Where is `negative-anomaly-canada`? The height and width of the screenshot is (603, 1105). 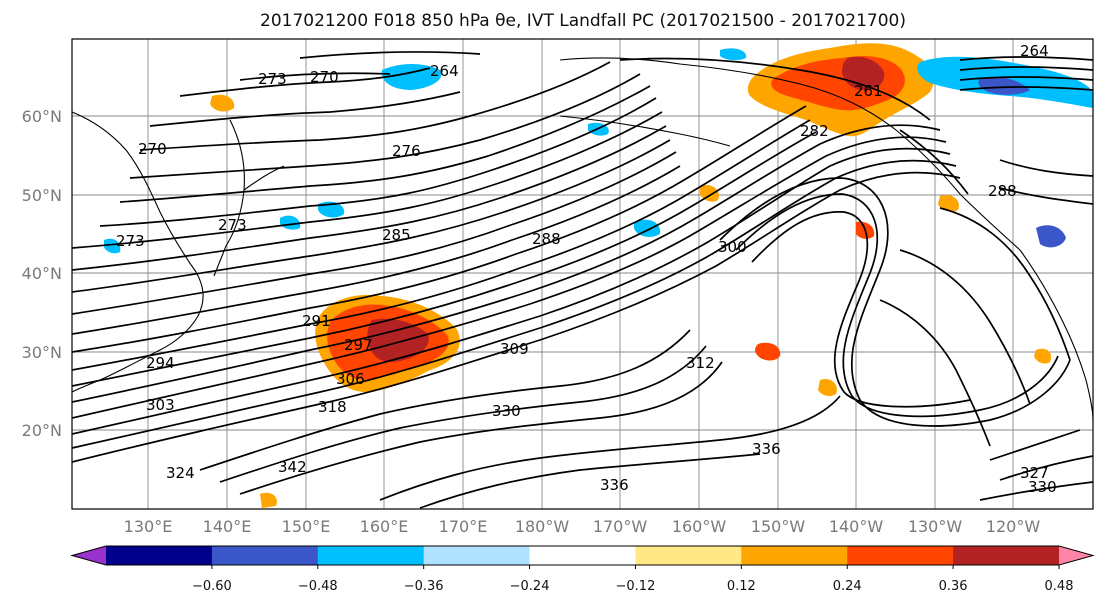
negative-anomaly-canada is located at coordinates (1051, 236).